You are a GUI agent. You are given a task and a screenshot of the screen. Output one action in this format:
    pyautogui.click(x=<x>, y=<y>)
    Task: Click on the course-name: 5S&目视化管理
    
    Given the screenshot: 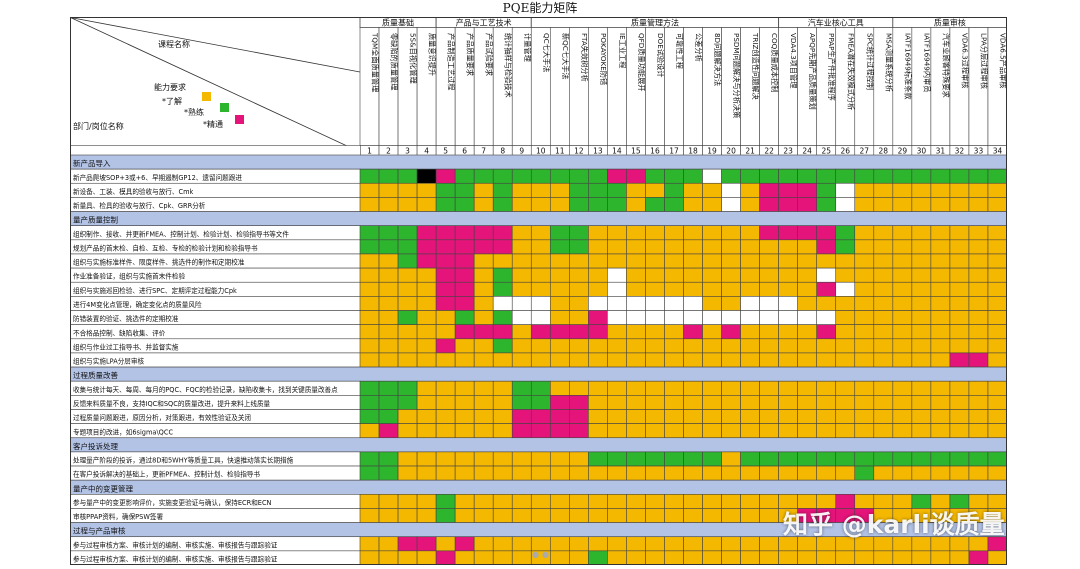 What is the action you would take?
    pyautogui.click(x=413, y=58)
    